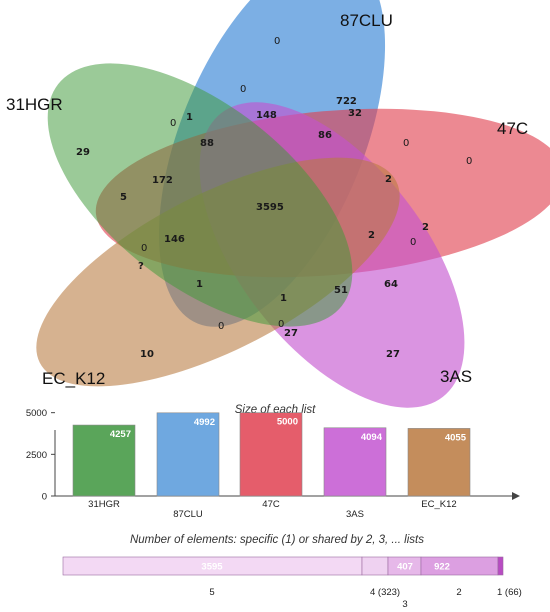  Describe the element at coordinates (36, 413) in the screenshot. I see `y-tick-label: 5000` at that location.